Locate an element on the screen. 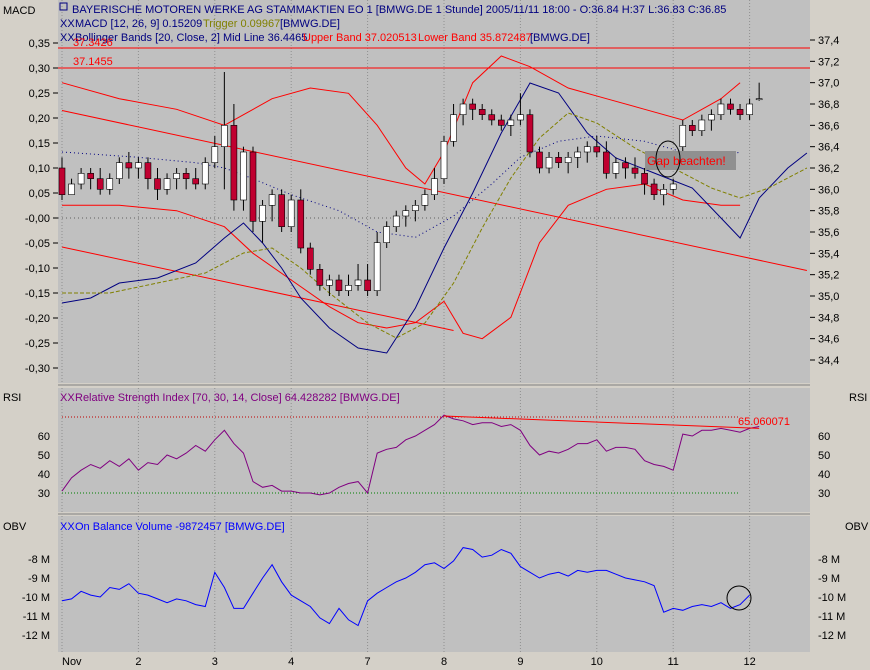  rsi-tick-label-right: 40 is located at coordinates (824, 475).